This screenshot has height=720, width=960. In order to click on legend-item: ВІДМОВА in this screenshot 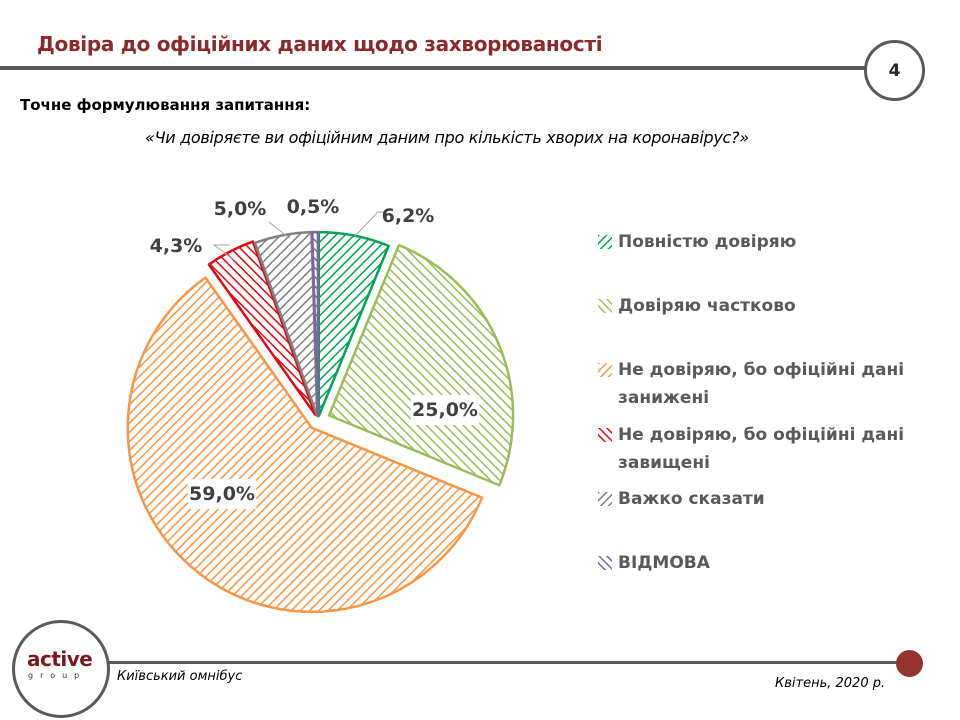, I will do `click(768, 563)`.